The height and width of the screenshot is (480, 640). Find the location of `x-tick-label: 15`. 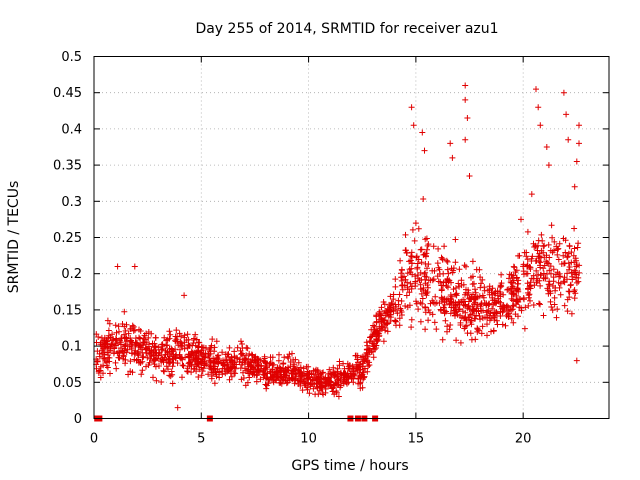

x-tick-label: 15 is located at coordinates (416, 439).